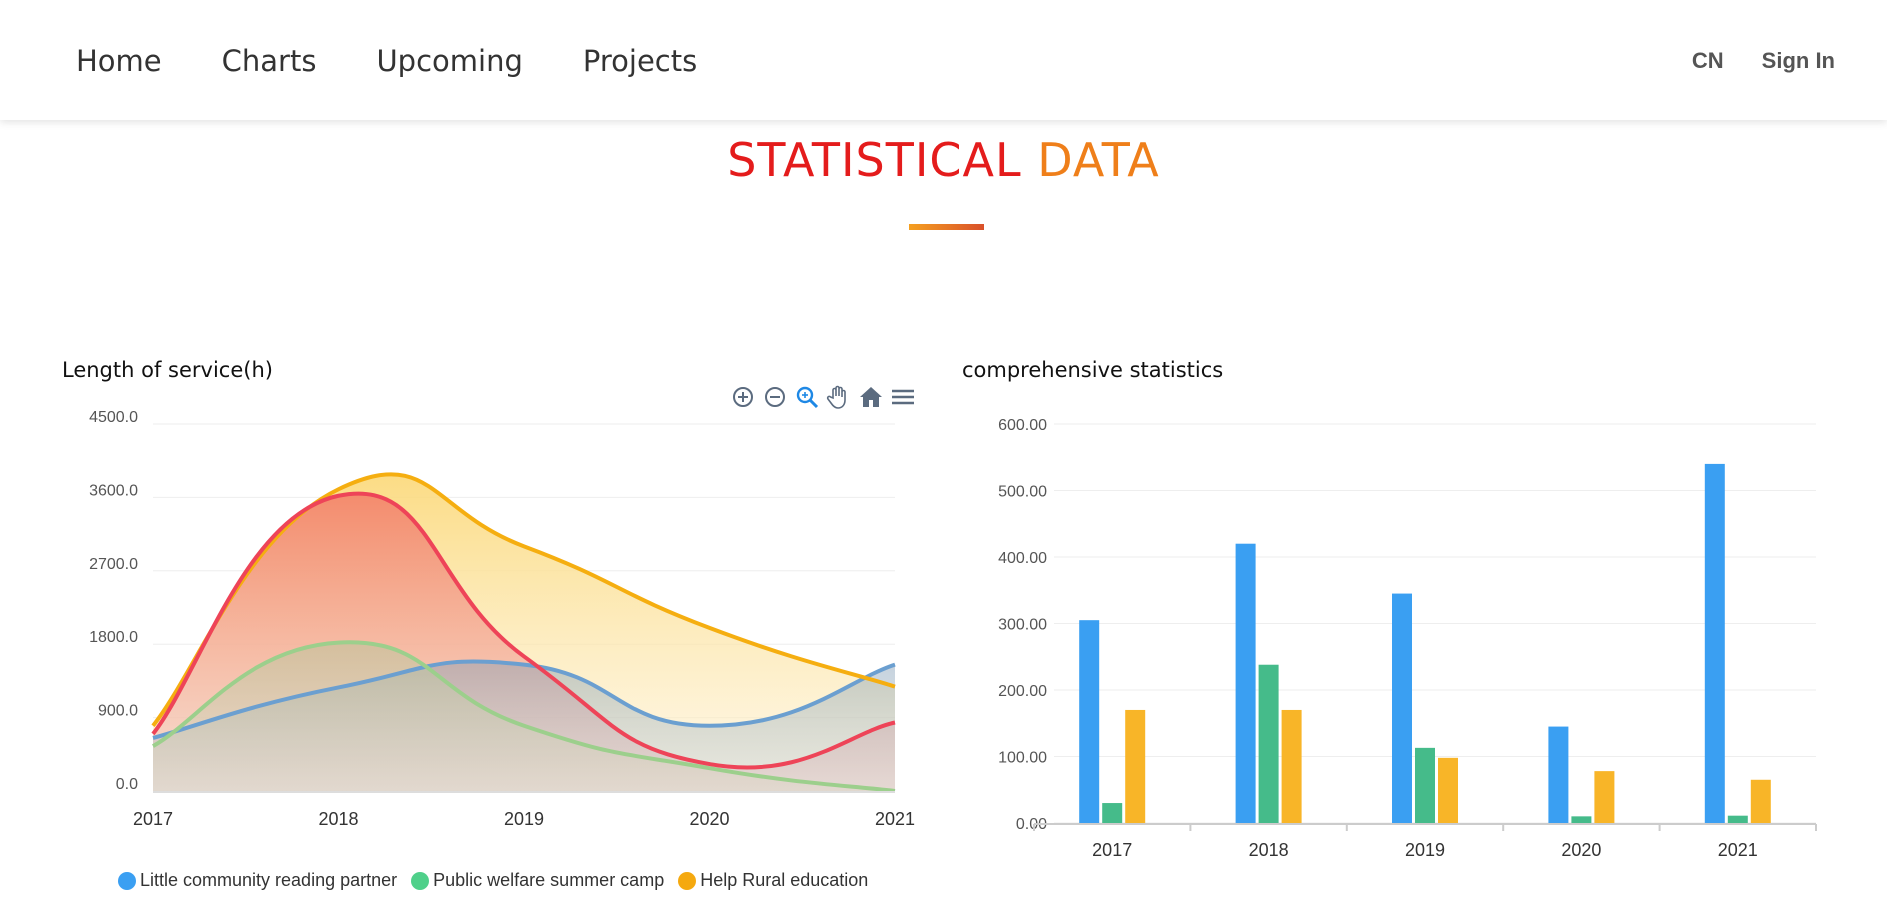 The width and height of the screenshot is (1887, 900). What do you see at coordinates (1022, 492) in the screenshot?
I see `bar-y-tick-label: 500.00` at bounding box center [1022, 492].